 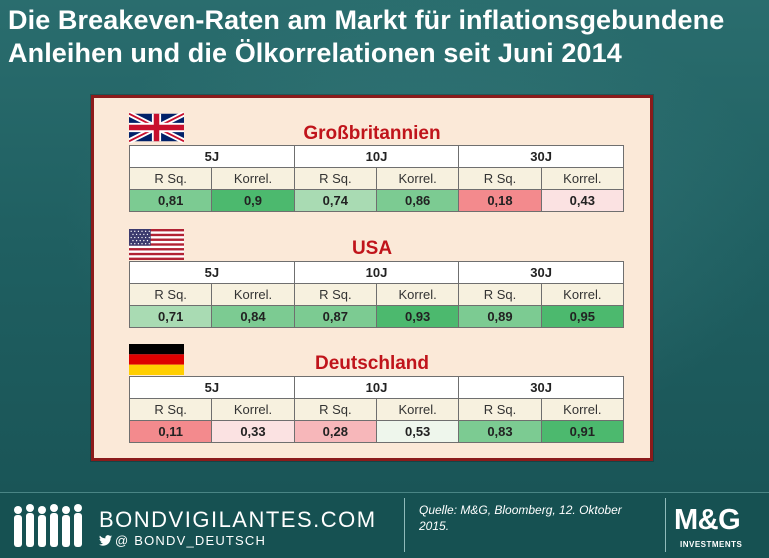 I want to click on mg-logo-sub: INVESTMENTS, so click(x=711, y=544).